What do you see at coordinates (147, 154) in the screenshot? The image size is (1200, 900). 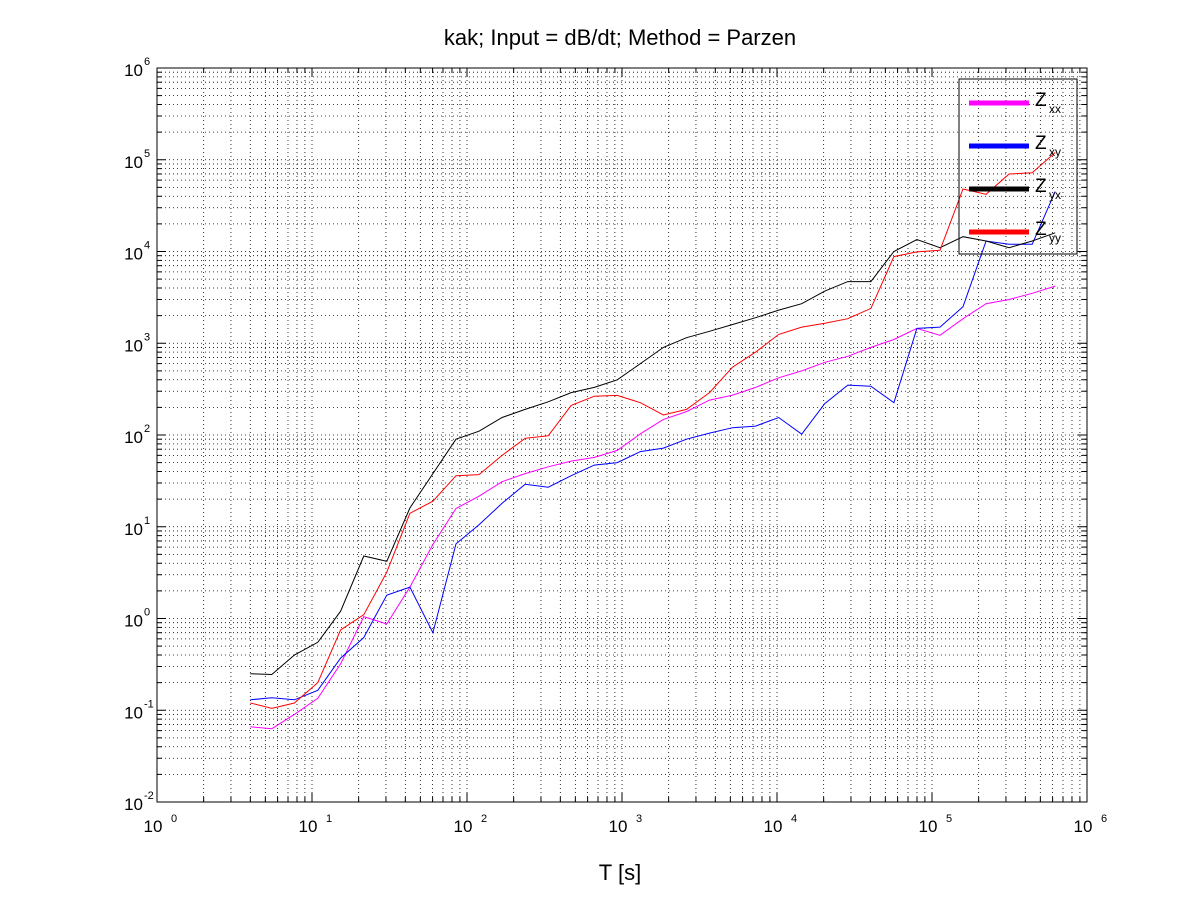 I see `y-tick-label-exponent: 5` at bounding box center [147, 154].